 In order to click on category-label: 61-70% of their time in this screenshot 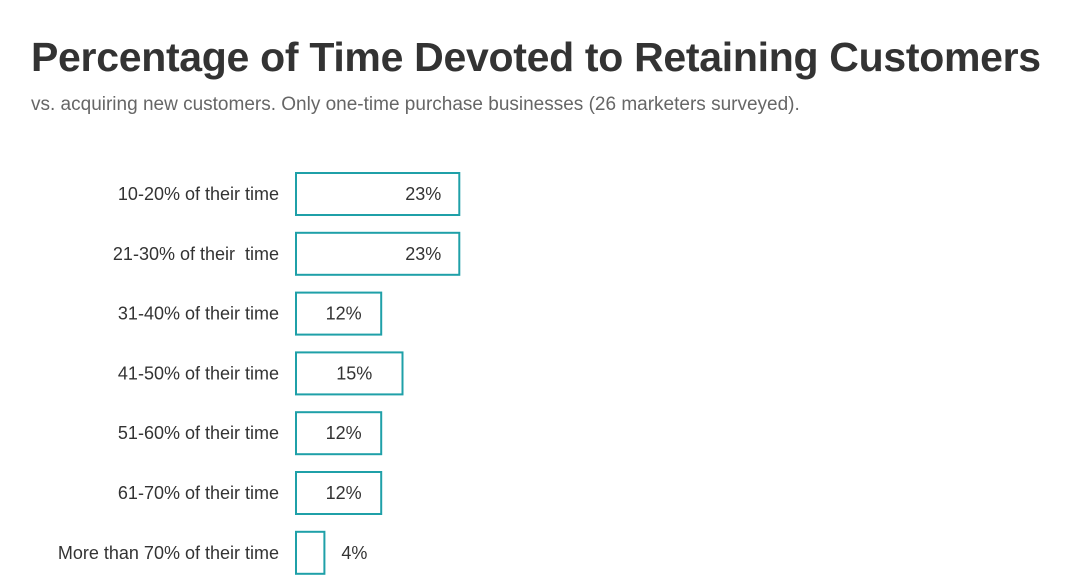, I will do `click(198, 493)`.